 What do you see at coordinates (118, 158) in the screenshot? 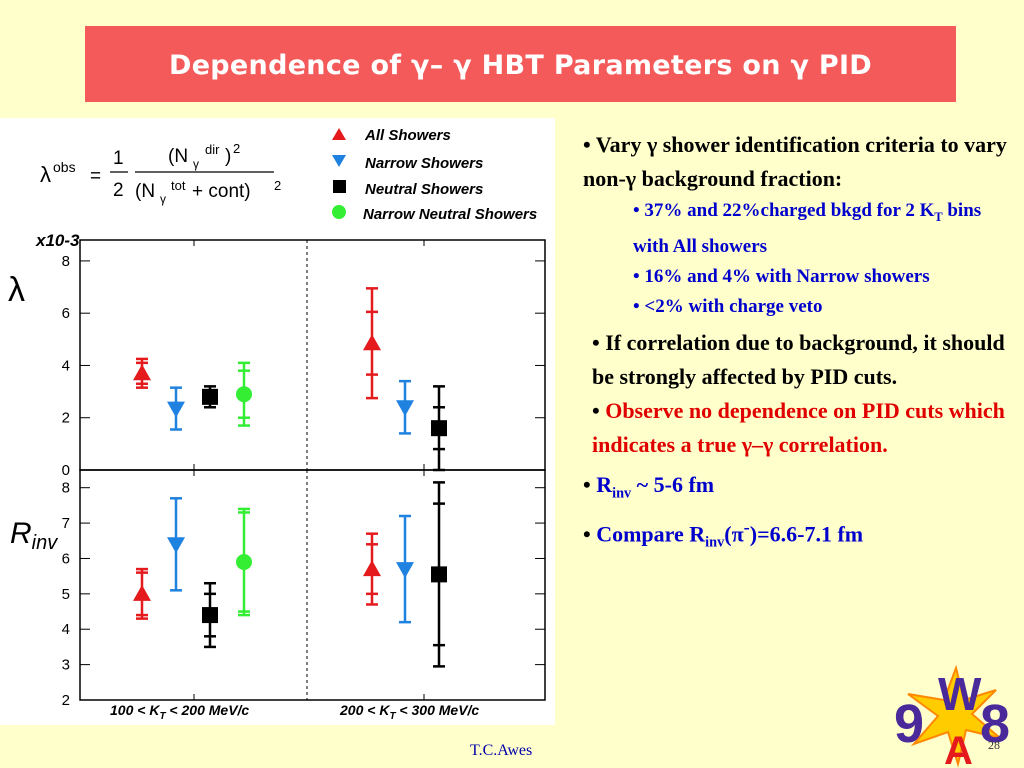
I see `formula-num1: 1` at bounding box center [118, 158].